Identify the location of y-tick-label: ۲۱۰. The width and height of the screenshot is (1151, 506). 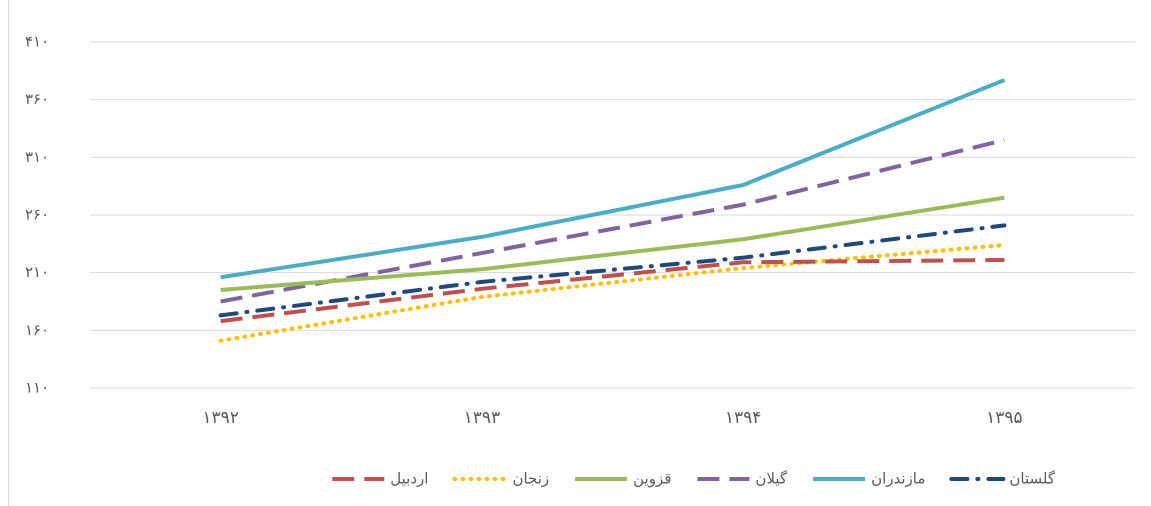
(37, 272).